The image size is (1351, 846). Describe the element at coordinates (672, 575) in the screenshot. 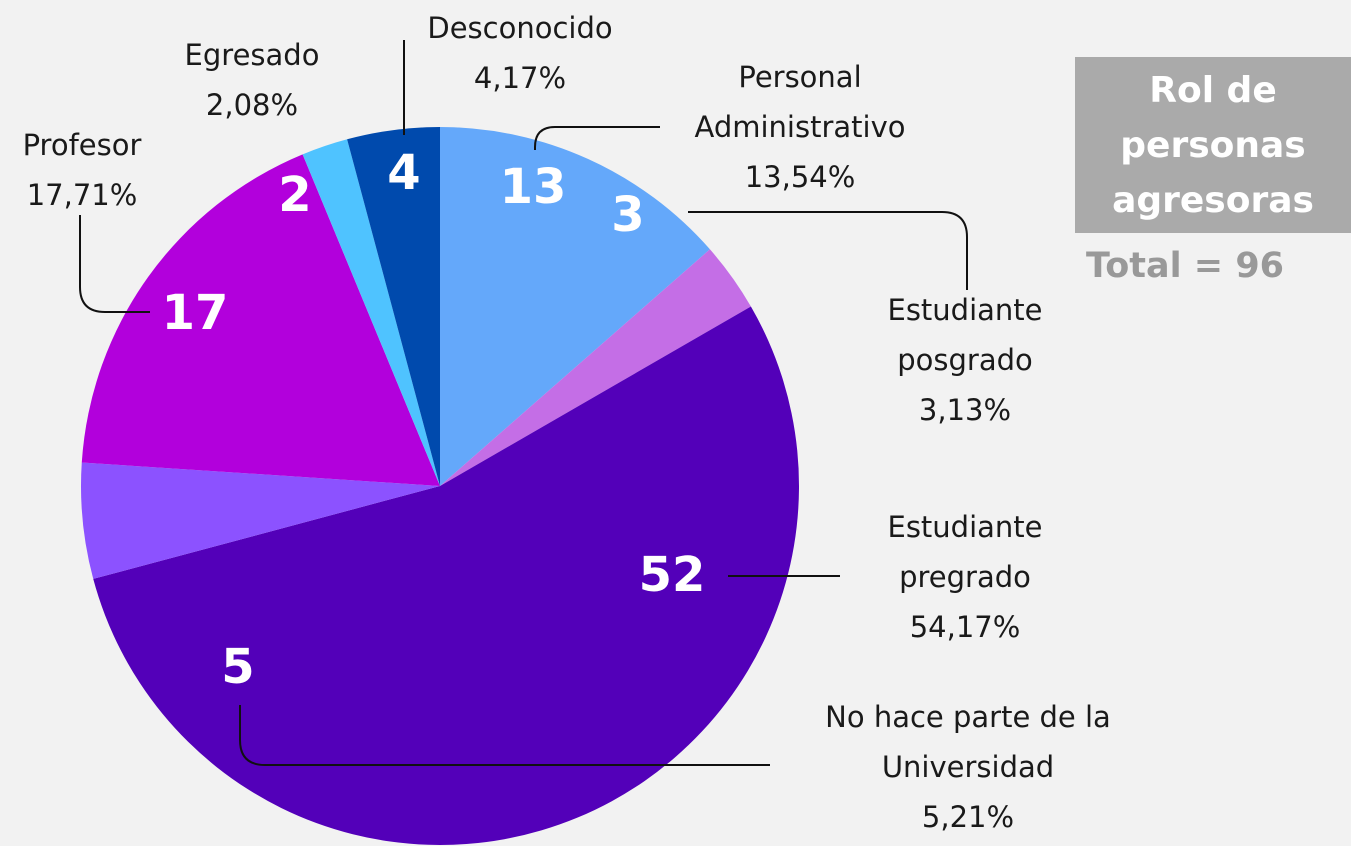

I see `slice-value-label: 52` at that location.